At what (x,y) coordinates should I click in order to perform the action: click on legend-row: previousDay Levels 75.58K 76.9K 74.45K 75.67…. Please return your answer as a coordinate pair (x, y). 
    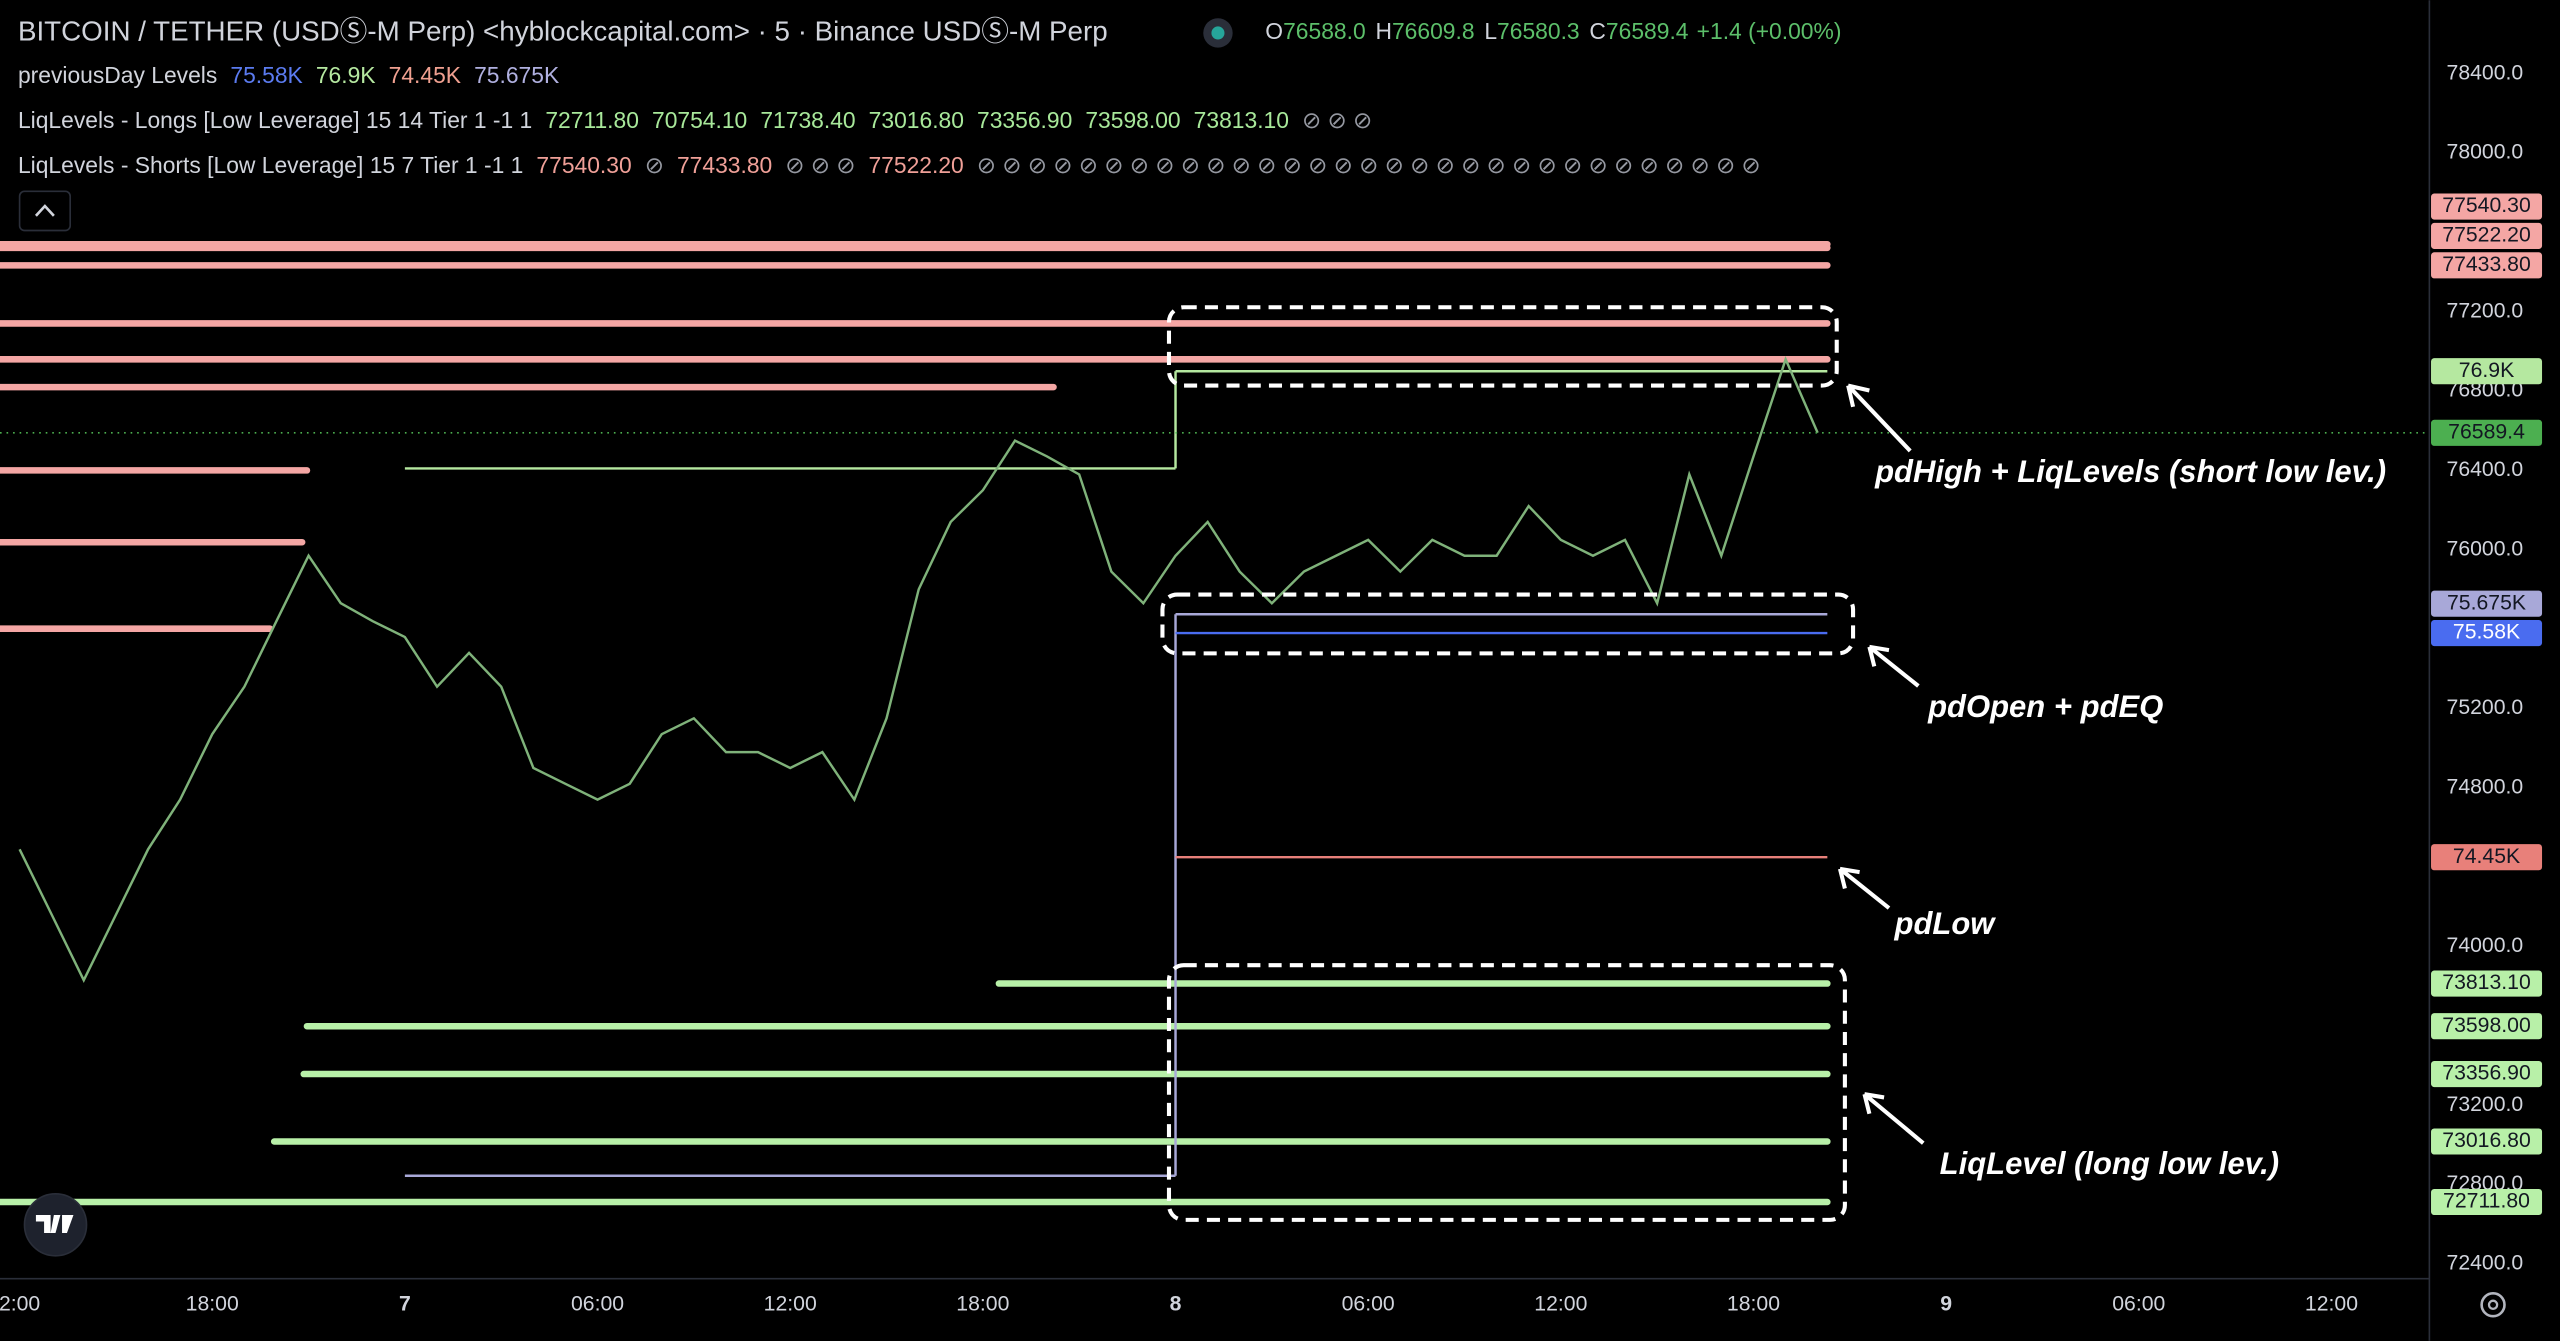
    Looking at the image, I should click on (288, 75).